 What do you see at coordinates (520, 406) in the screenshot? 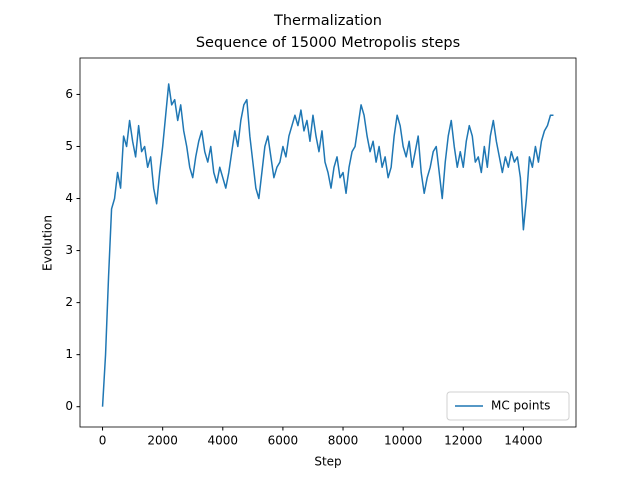
I see `legend-label: MC points` at bounding box center [520, 406].